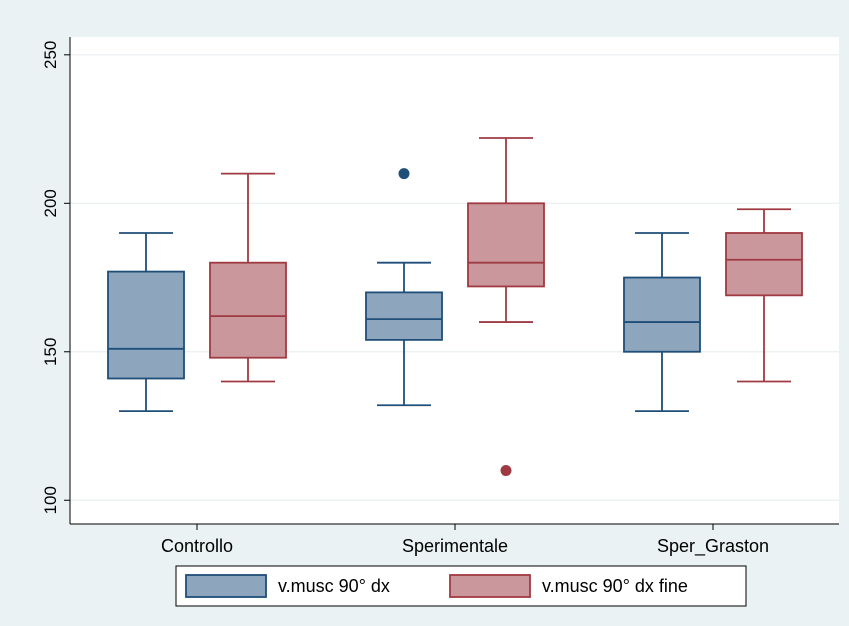 The height and width of the screenshot is (626, 849). Describe the element at coordinates (50, 55) in the screenshot. I see `y-tick-label: 250` at that location.